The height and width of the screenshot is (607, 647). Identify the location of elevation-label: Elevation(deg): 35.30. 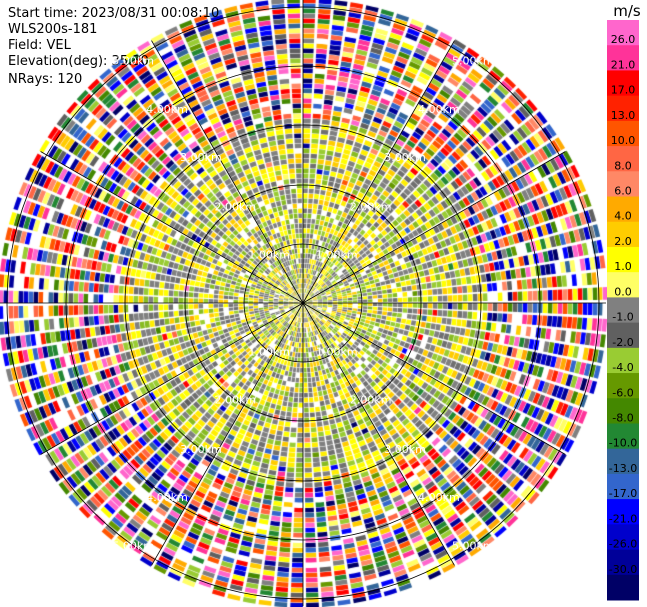
(78, 61).